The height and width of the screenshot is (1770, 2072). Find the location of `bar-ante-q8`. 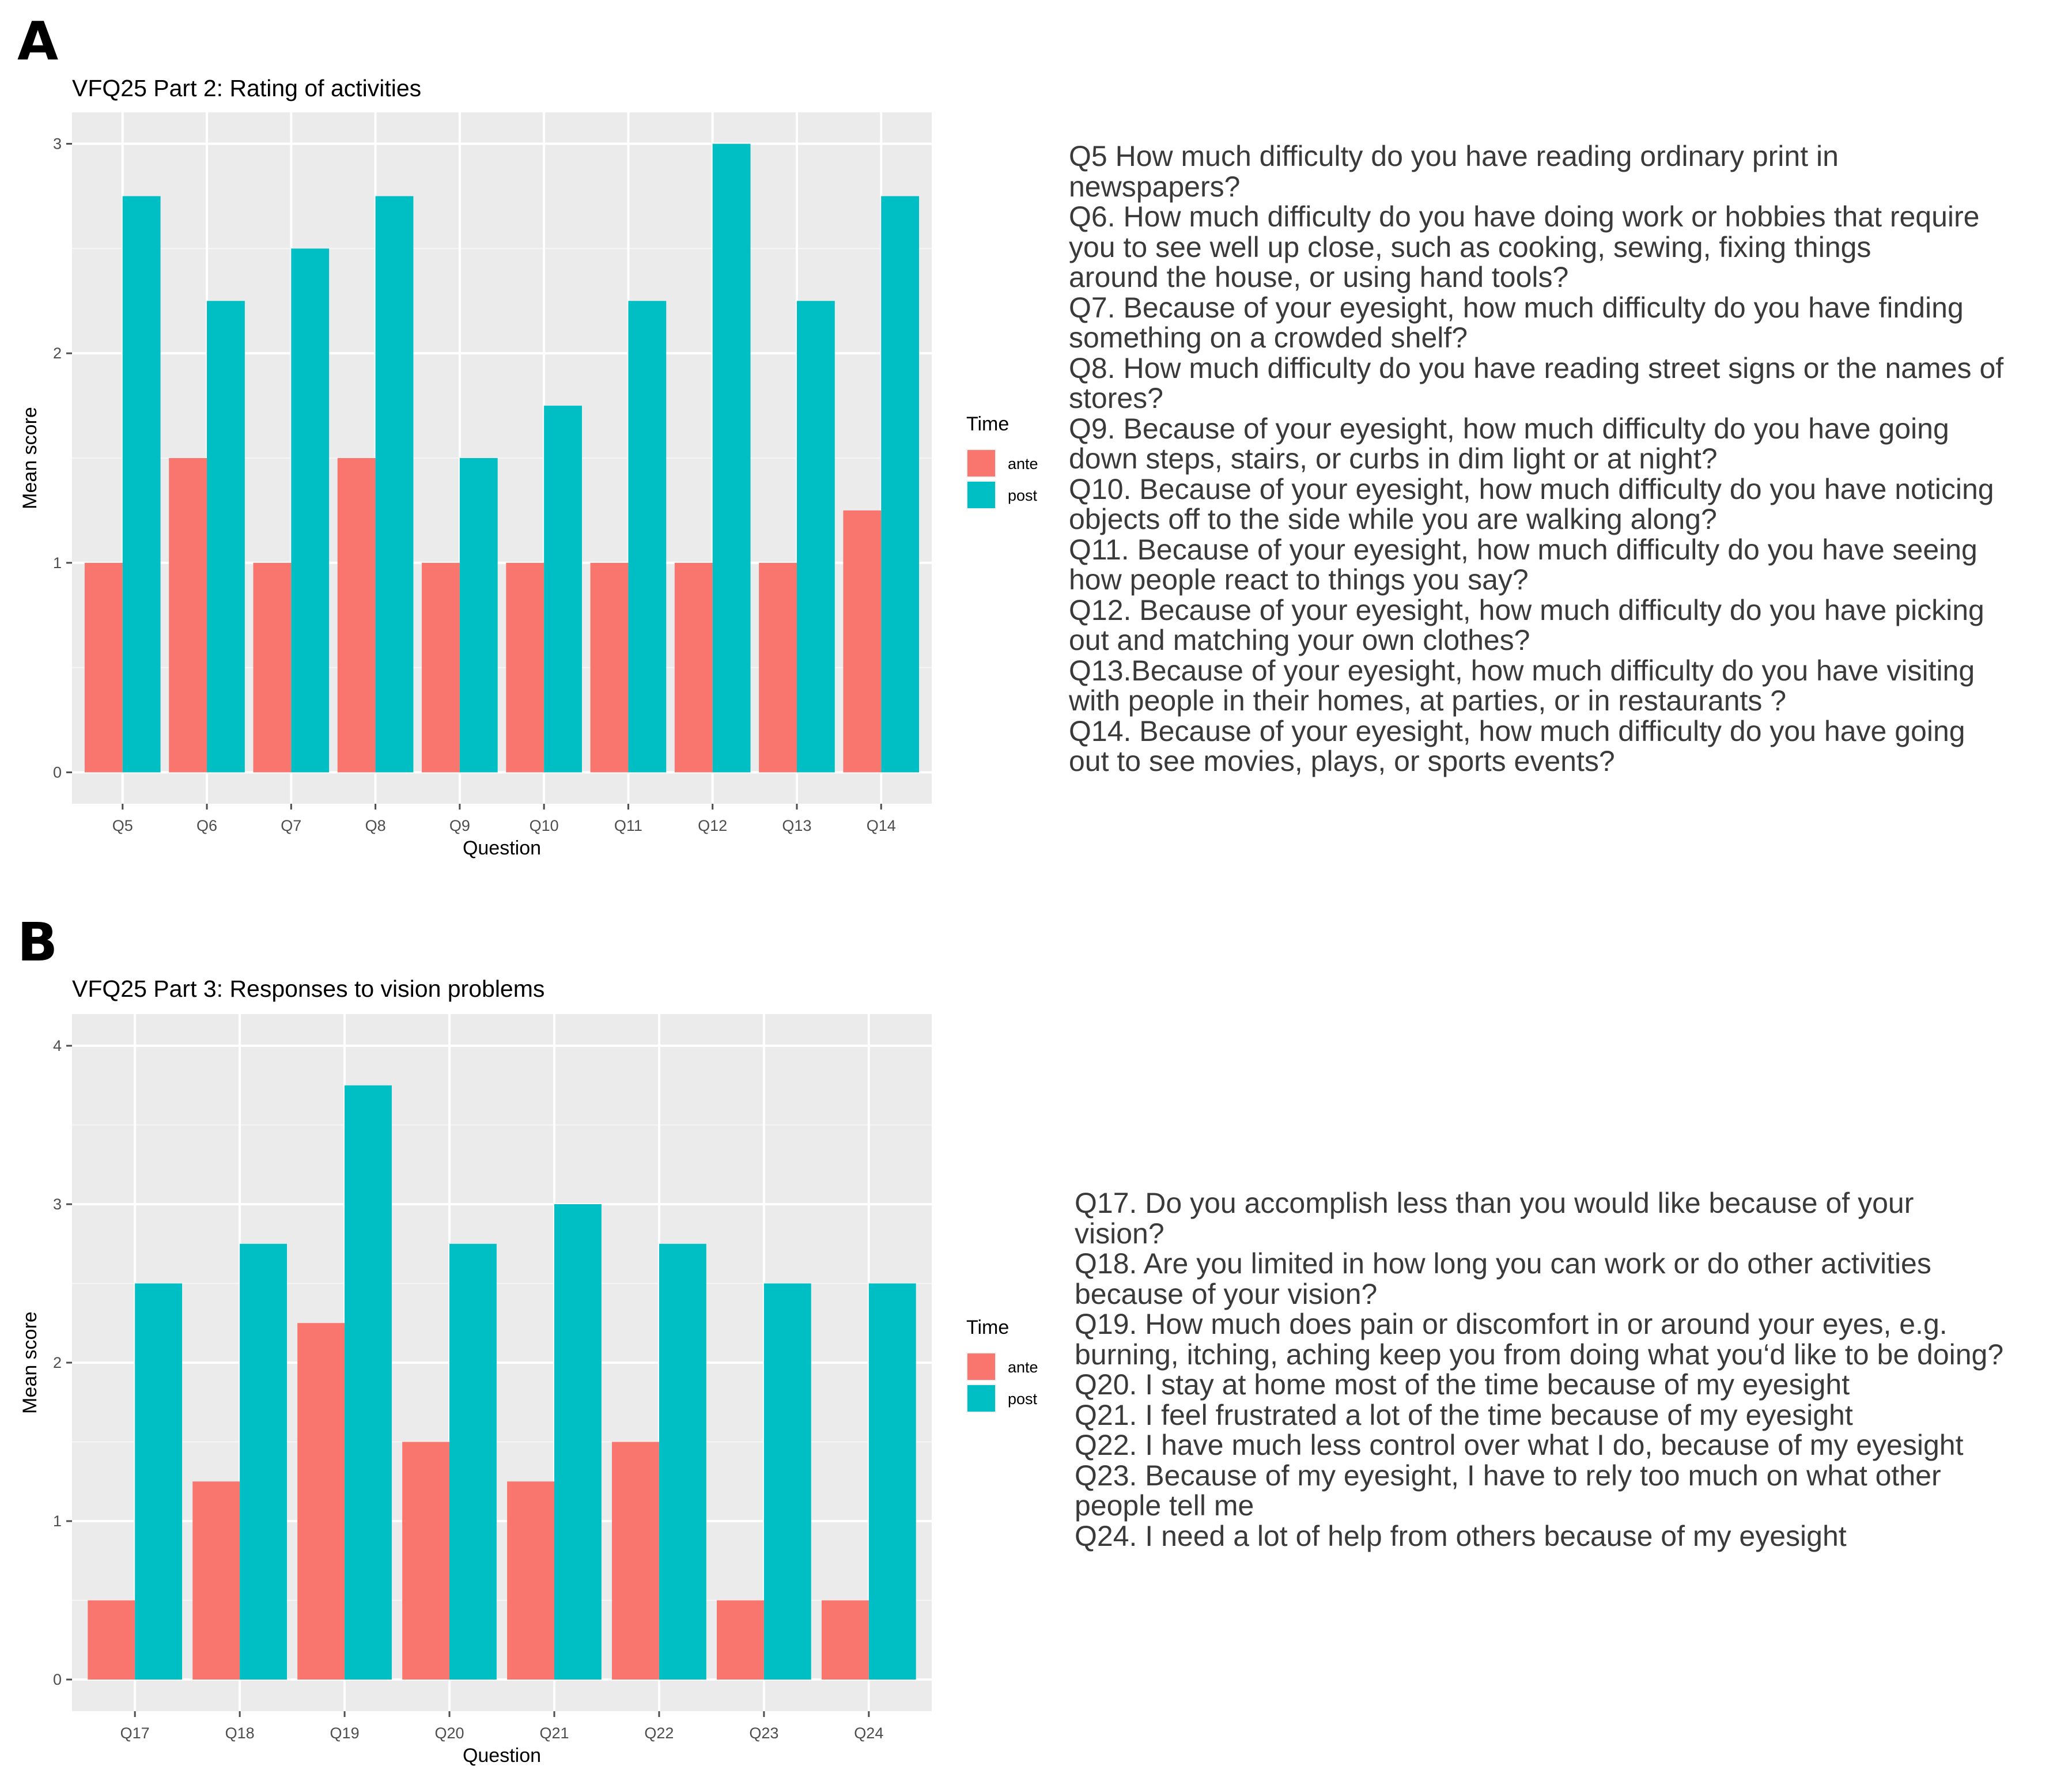

bar-ante-q8 is located at coordinates (356, 615).